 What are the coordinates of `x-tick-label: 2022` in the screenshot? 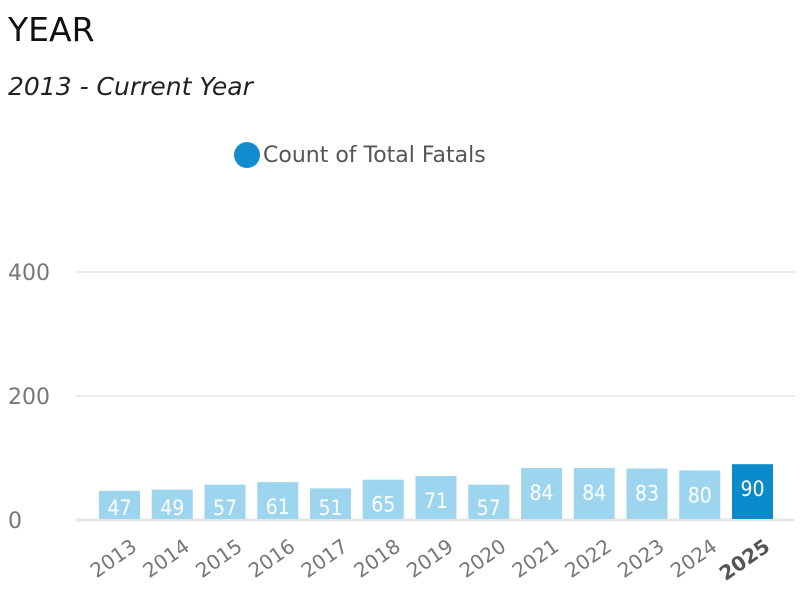 It's located at (587, 558).